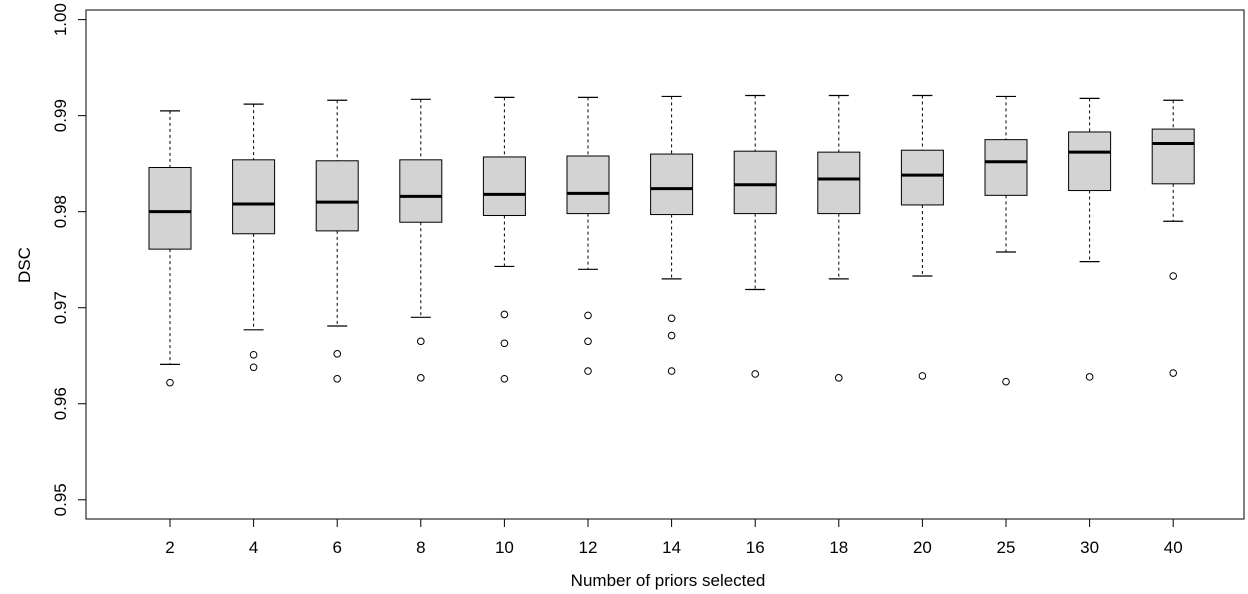 This screenshot has width=1248, height=594. What do you see at coordinates (1173, 547) in the screenshot?
I see `x-tick-label: 40` at bounding box center [1173, 547].